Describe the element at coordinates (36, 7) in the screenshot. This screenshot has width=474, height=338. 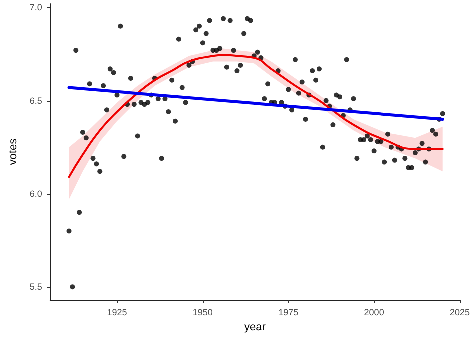
I see `y-tick-label: 7.0` at that location.